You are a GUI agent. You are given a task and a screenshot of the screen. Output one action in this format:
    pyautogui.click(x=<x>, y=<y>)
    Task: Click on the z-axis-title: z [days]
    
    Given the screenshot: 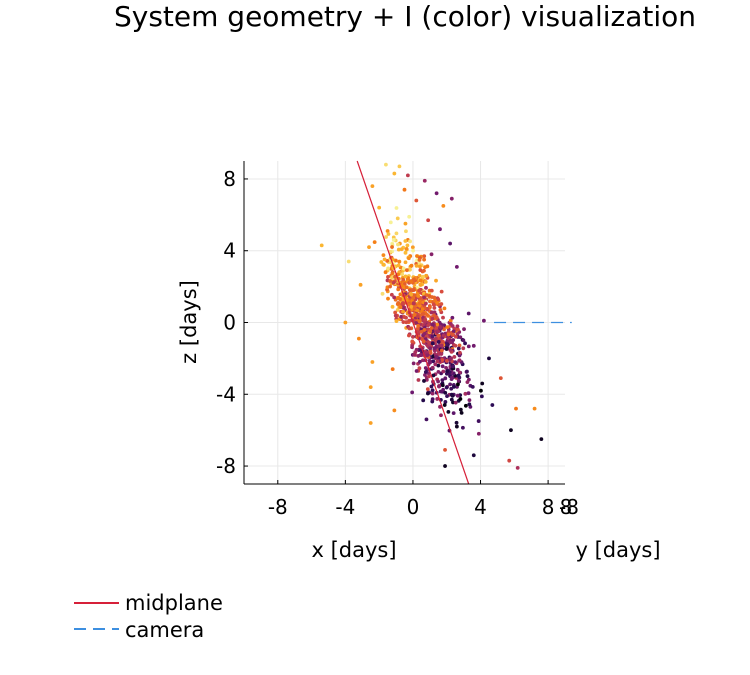 What is the action you would take?
    pyautogui.click(x=189, y=322)
    